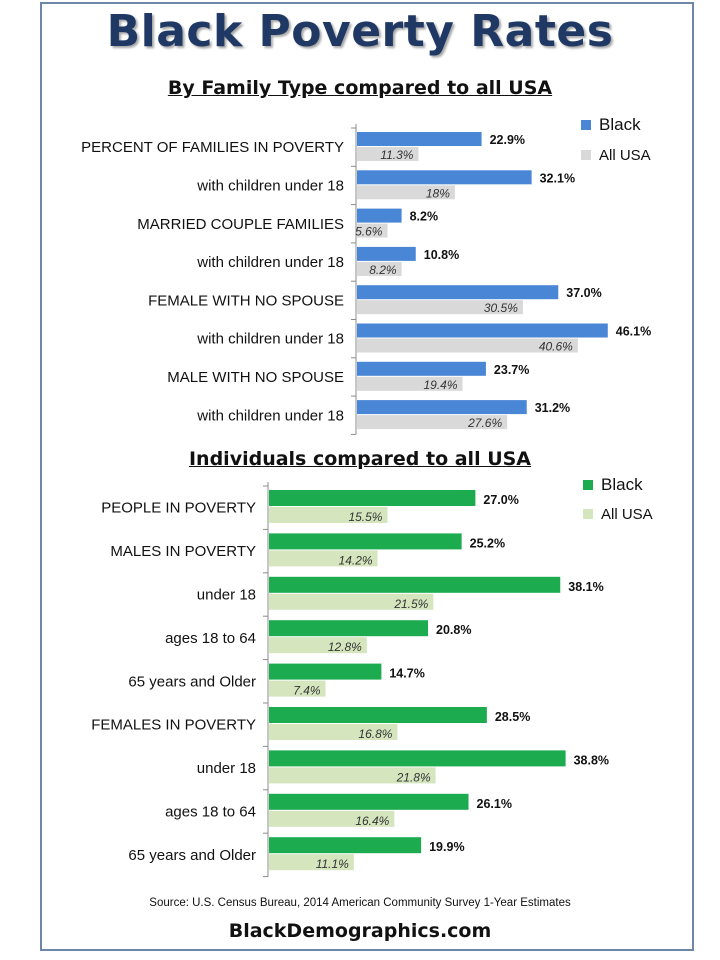  What do you see at coordinates (583, 293) in the screenshot?
I see `black-value-label: 37.0%` at bounding box center [583, 293].